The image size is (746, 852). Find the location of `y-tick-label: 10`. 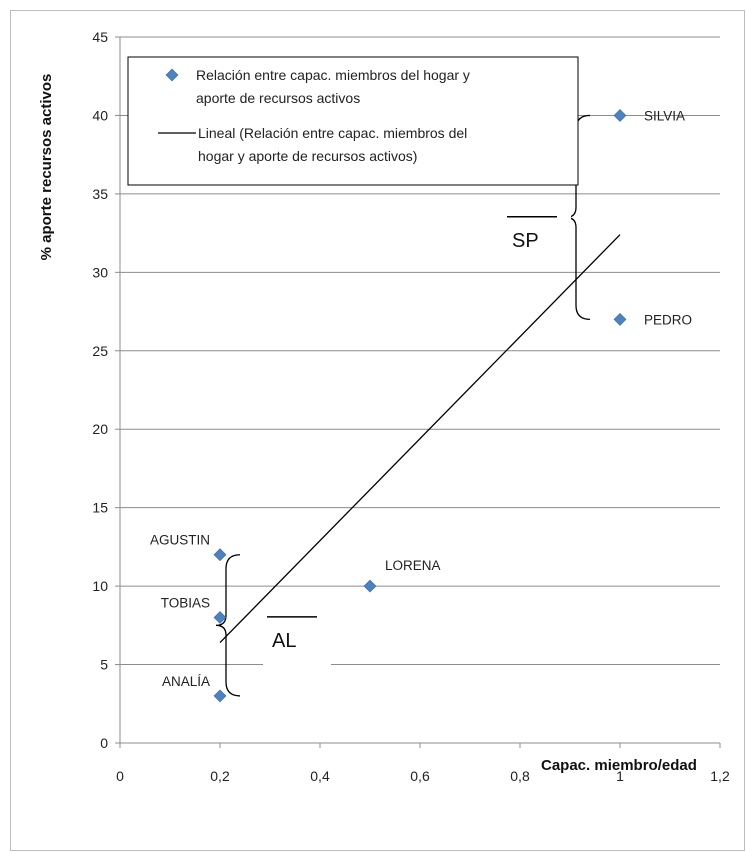

y-tick-label: 10 is located at coordinates (100, 586).